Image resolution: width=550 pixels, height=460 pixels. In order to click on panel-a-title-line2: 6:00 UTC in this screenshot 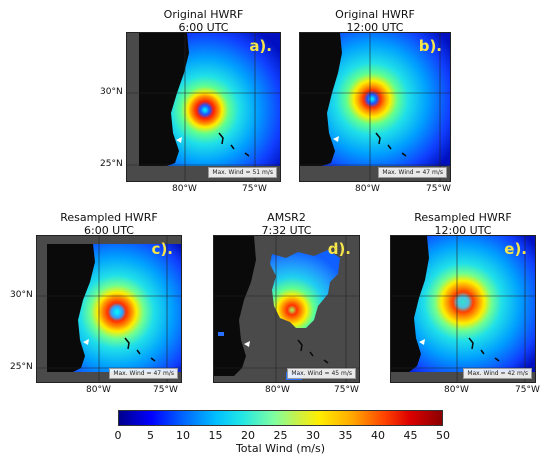, I will do `click(203, 27)`.